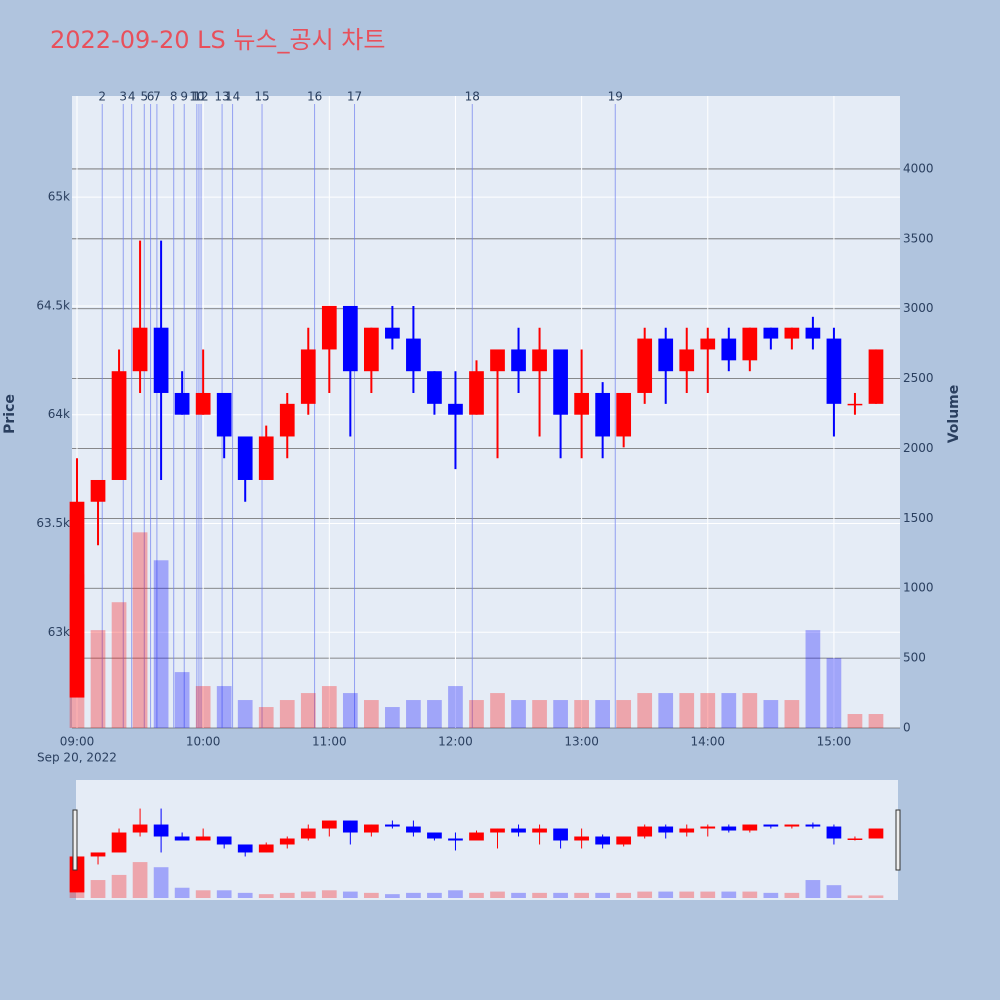 This screenshot has width=1000, height=1000. Describe the element at coordinates (77, 758) in the screenshot. I see `x-date-label: Sep 20, 2022` at that location.